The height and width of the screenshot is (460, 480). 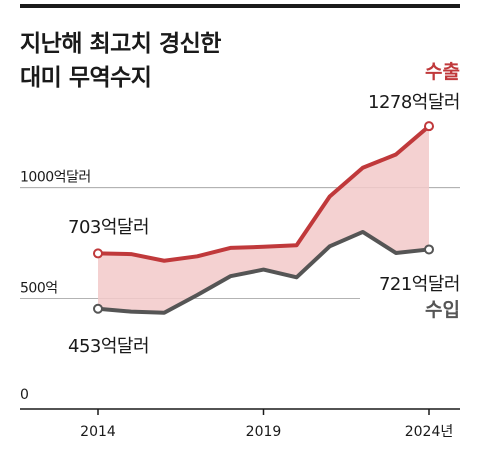 I want to click on y-tick-label-0: 0, so click(x=24, y=395).